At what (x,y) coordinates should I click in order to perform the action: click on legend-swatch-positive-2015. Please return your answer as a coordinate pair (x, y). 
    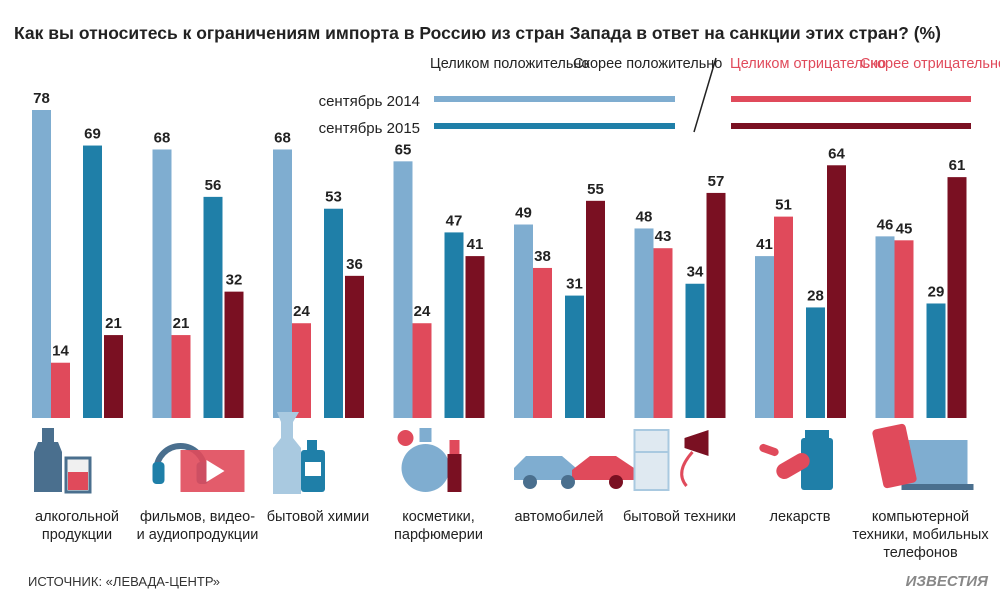
    Looking at the image, I should click on (554, 126).